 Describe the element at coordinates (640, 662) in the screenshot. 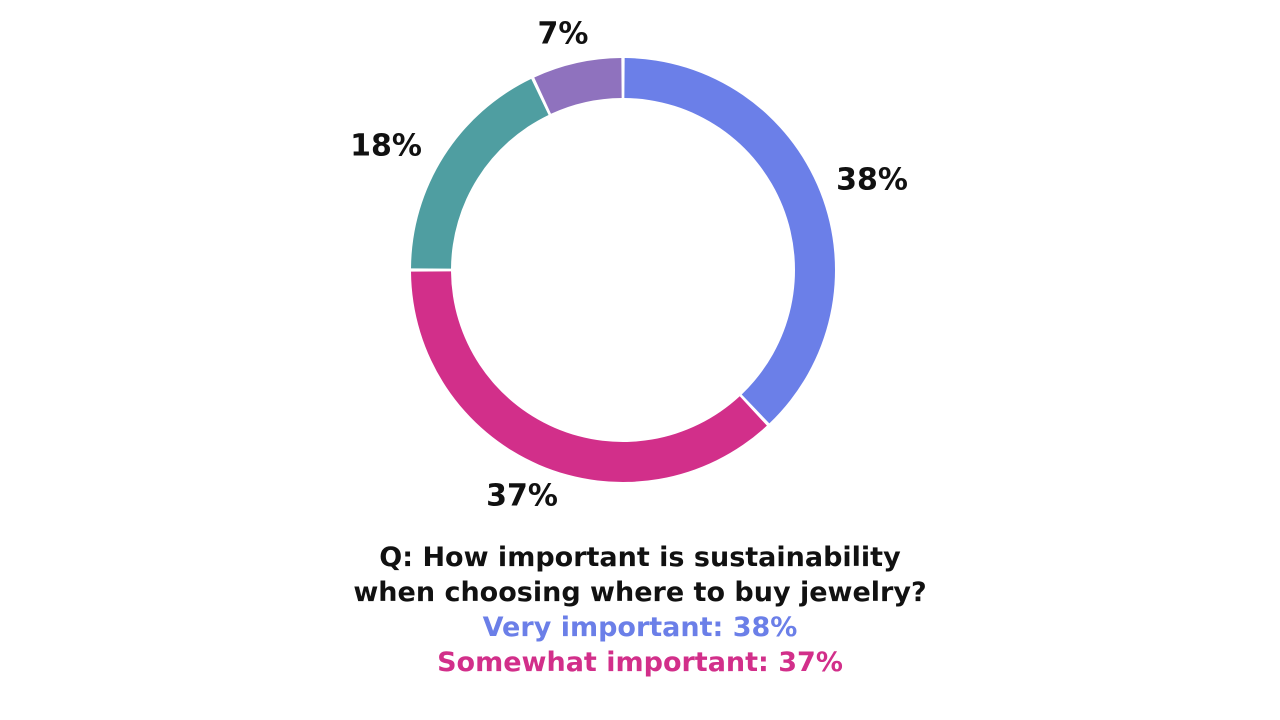

I see `somewhat-important-line: Somewhat important: 37%` at that location.